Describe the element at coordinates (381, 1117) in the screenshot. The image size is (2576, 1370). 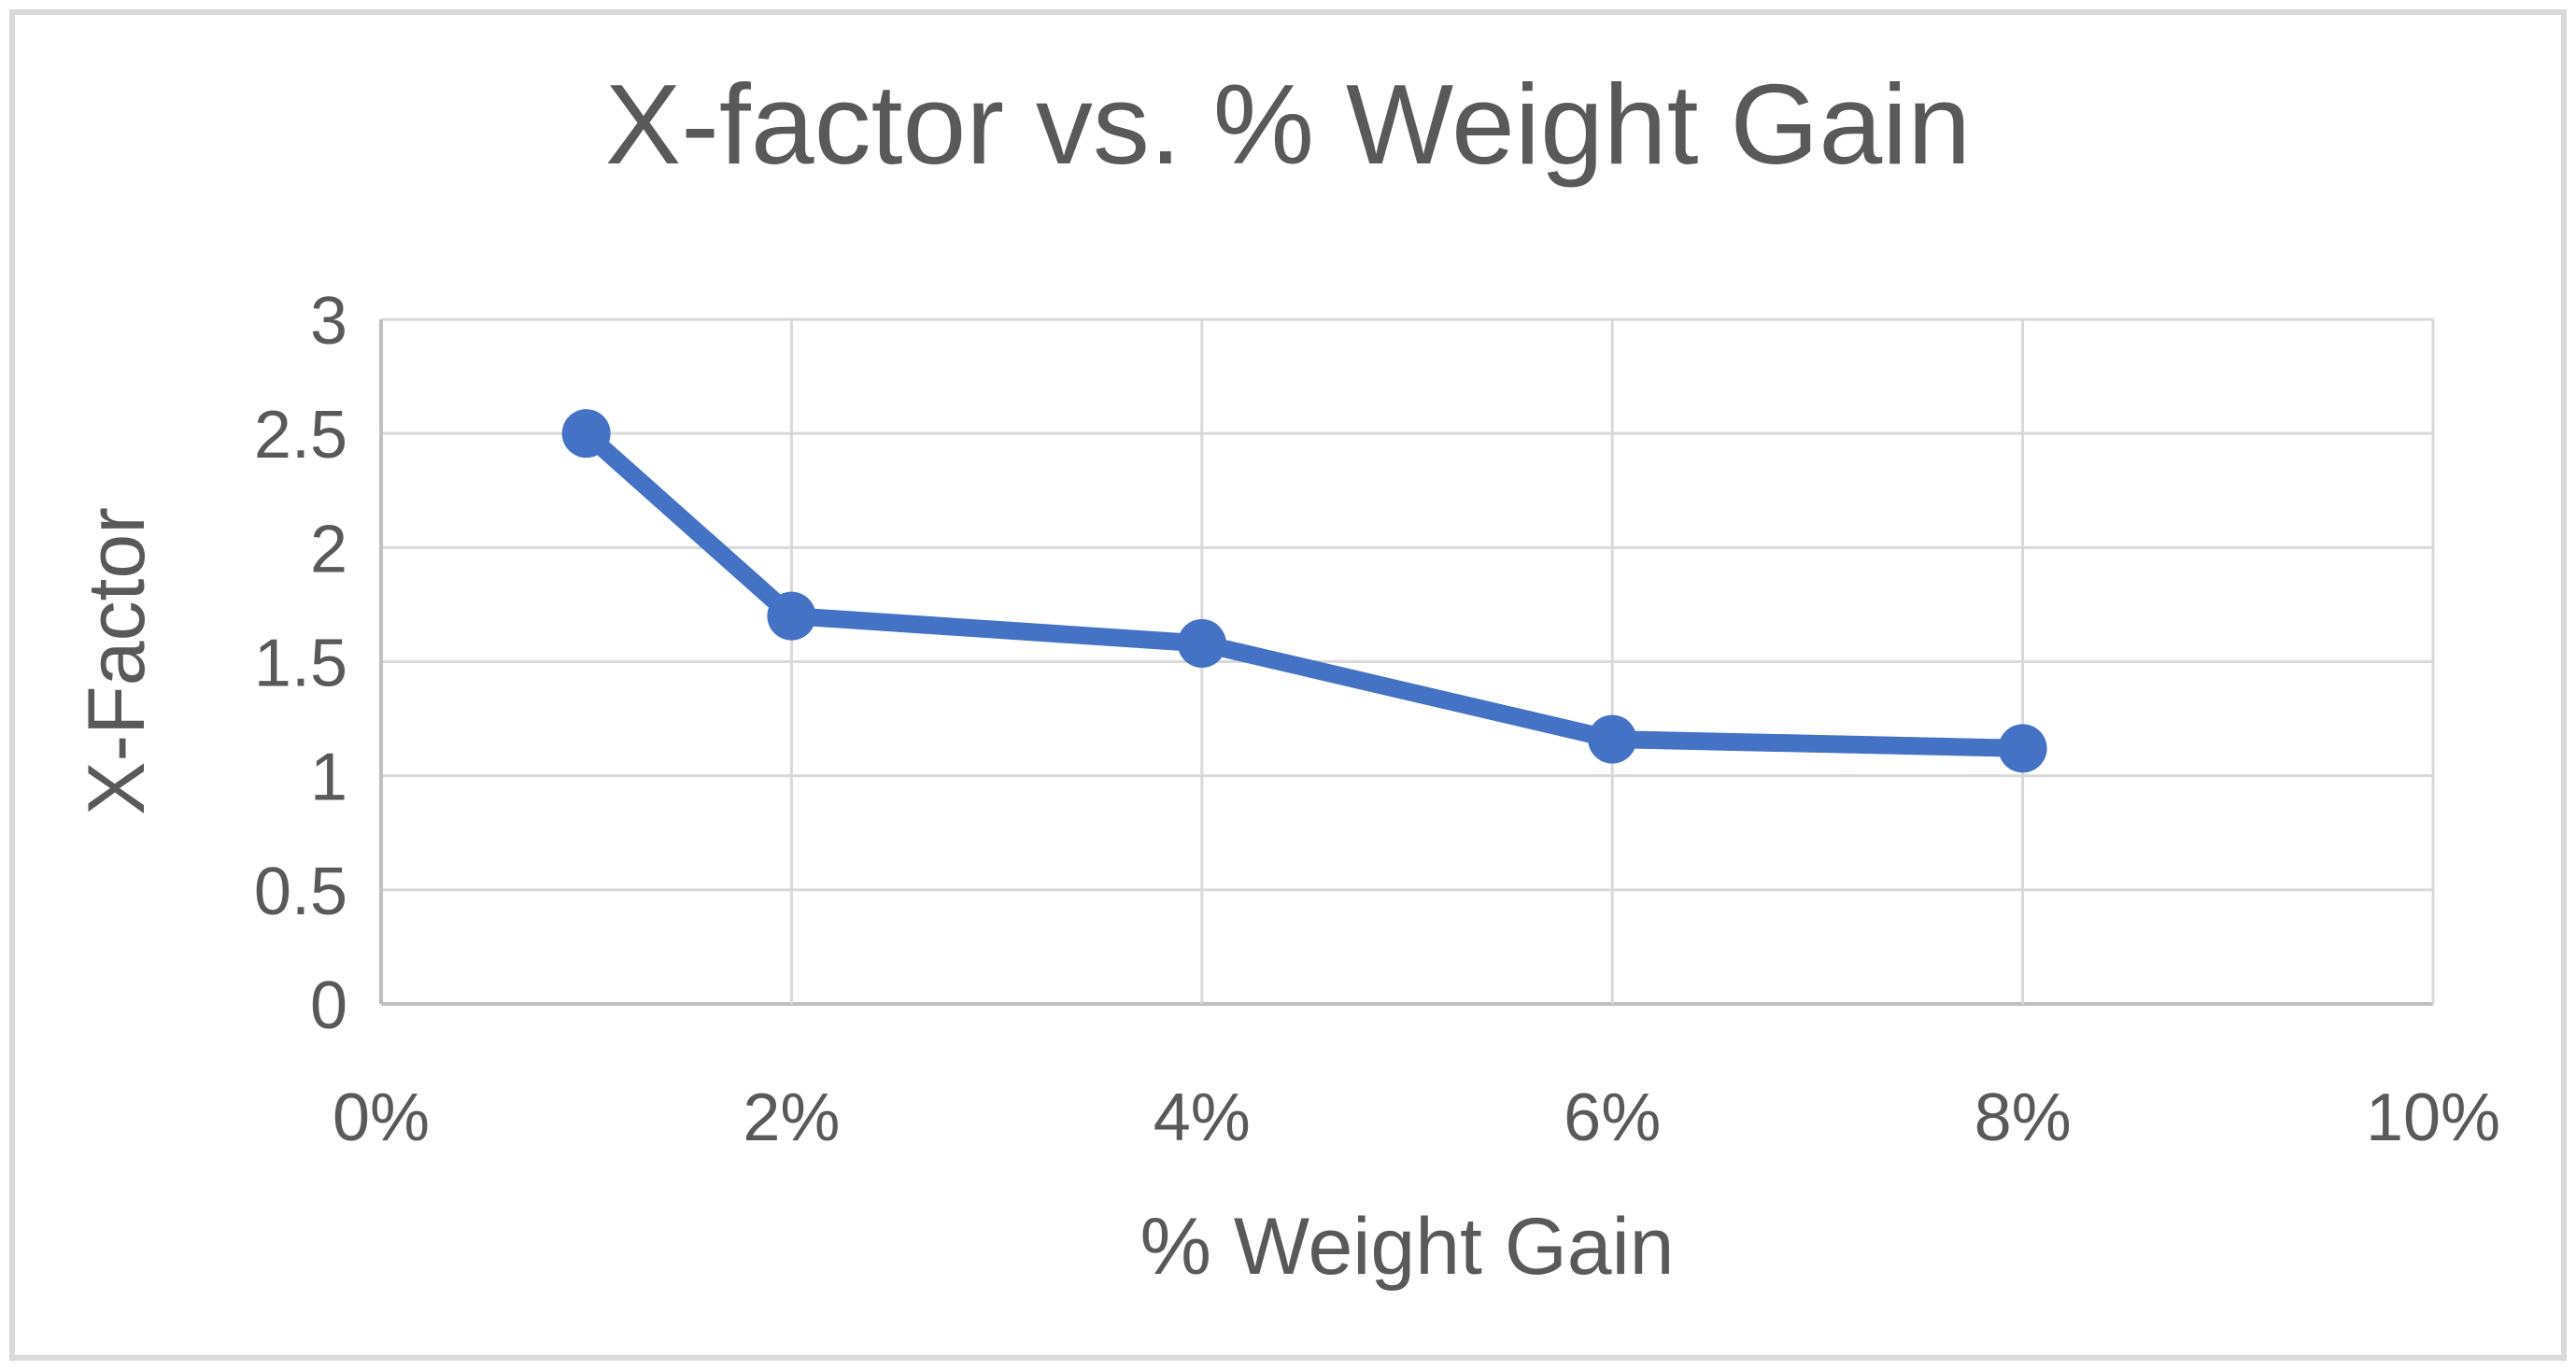
I see `x-tick-label: 0%` at that location.